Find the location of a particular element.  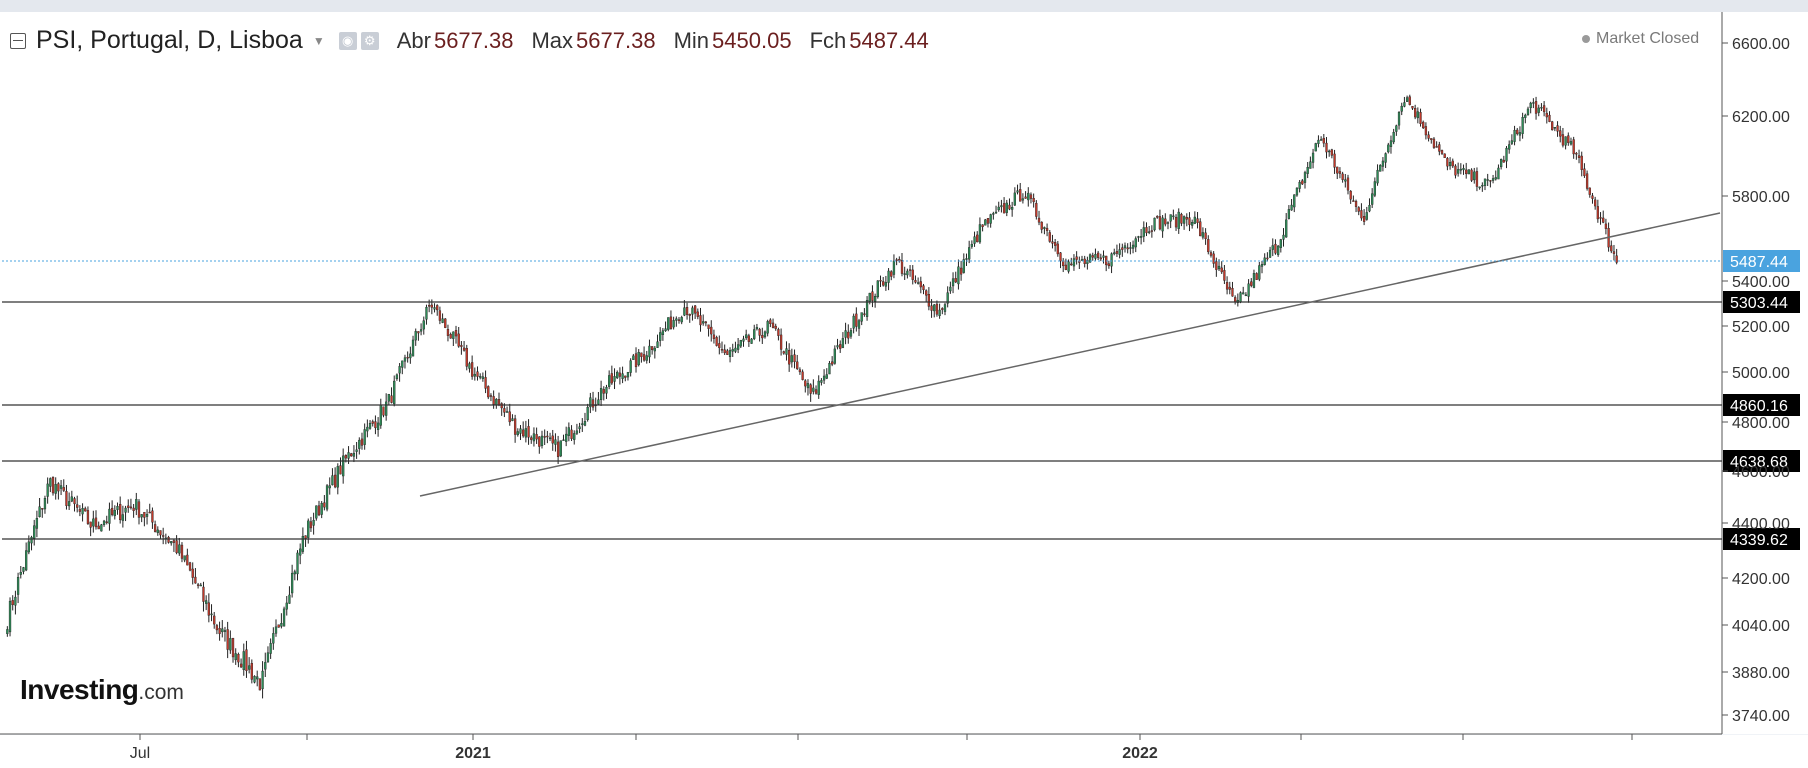

chevron-down-icon: ▼ is located at coordinates (318, 40).